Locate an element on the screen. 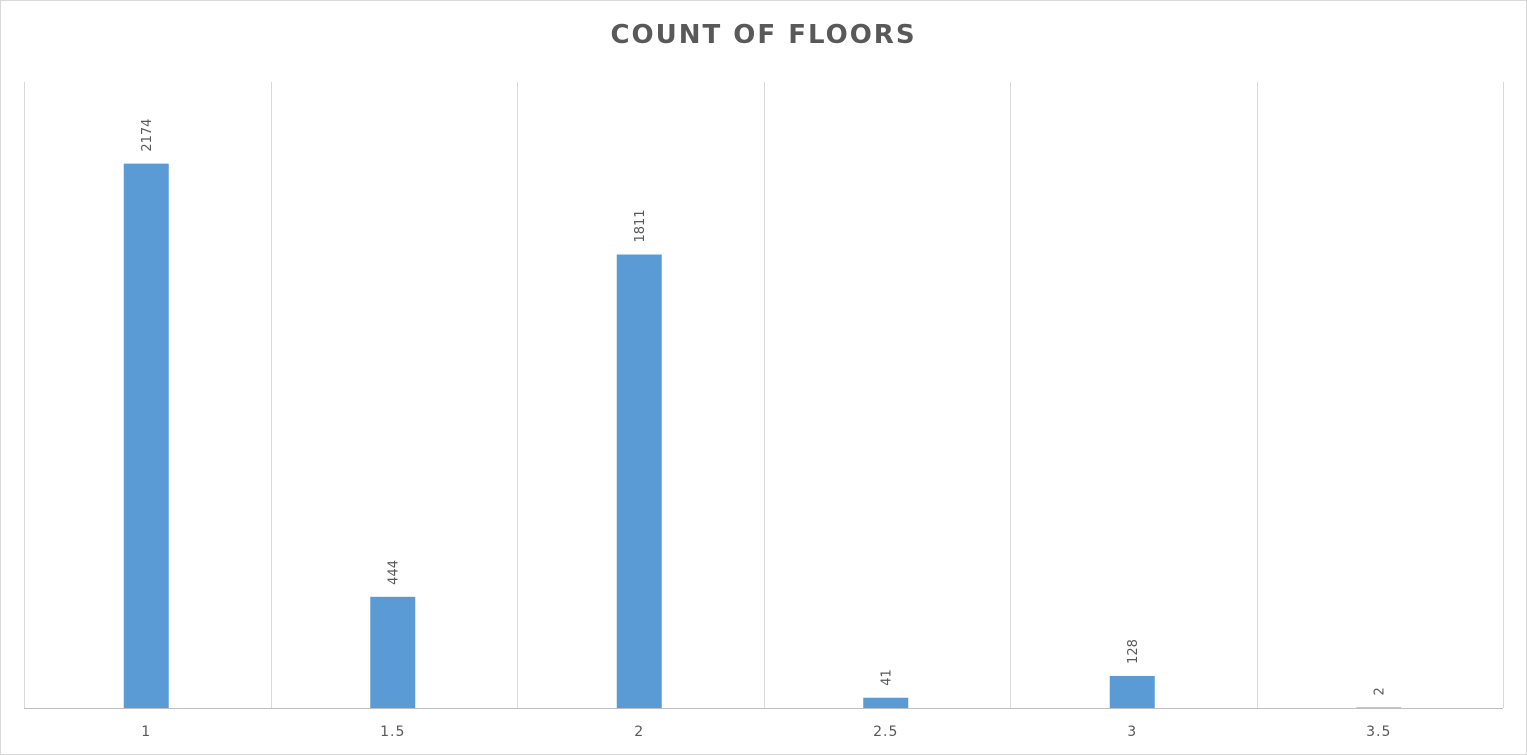  data-label: 41 is located at coordinates (887, 677).